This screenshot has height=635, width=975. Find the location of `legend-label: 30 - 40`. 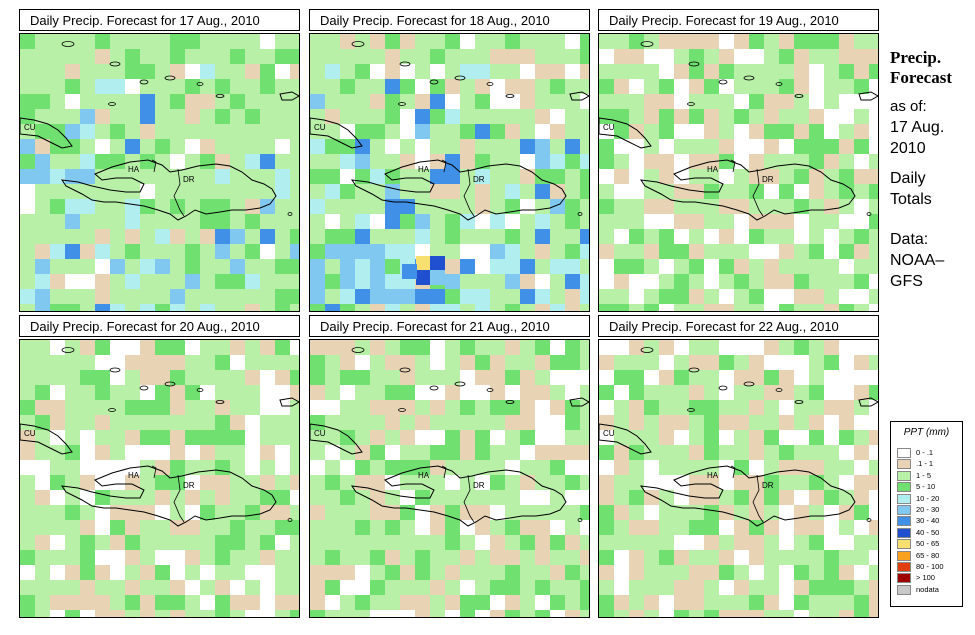

legend-label: 30 - 40 is located at coordinates (928, 521).